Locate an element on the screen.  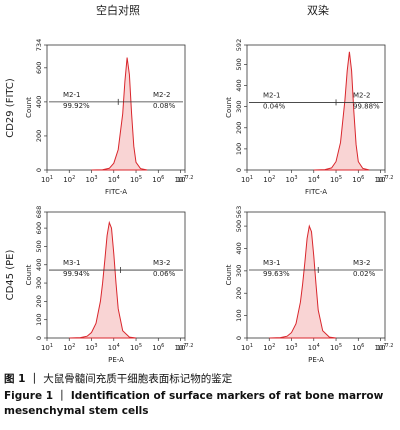
column-title: 空白对照 is located at coordinates (118, 10).